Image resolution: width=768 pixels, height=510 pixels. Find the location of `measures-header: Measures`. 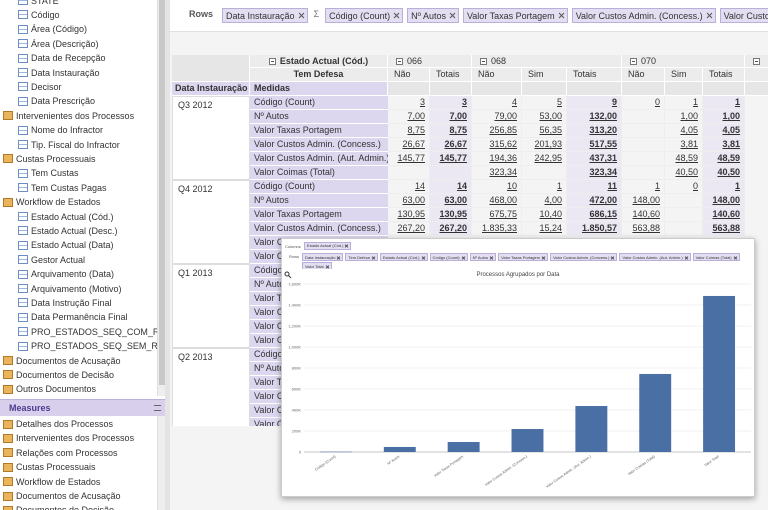

measures-header: Measures is located at coordinates (82, 407).